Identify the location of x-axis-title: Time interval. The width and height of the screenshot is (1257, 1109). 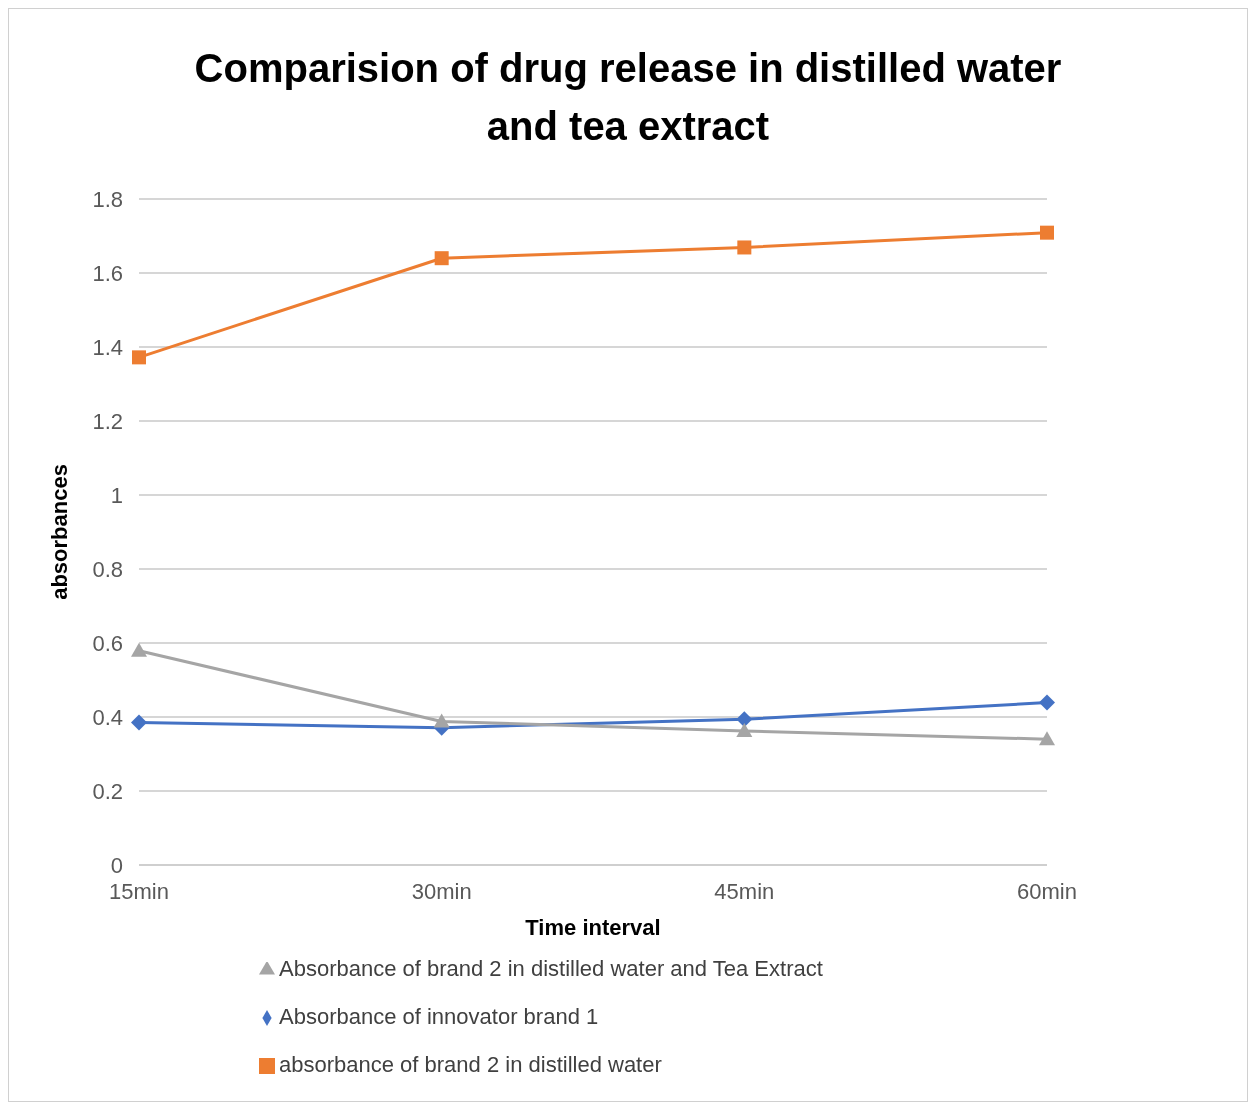
(593, 927).